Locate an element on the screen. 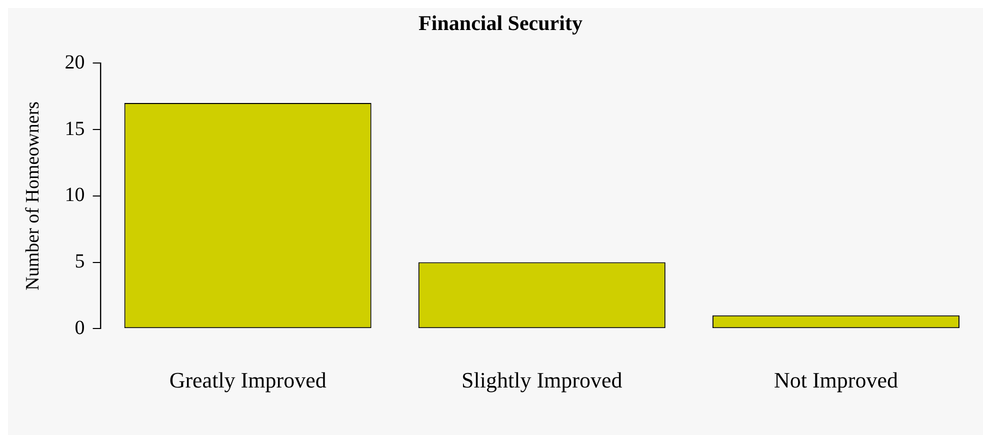 The width and height of the screenshot is (991, 443). y-axis-title: Number of Homeowners is located at coordinates (33, 195).